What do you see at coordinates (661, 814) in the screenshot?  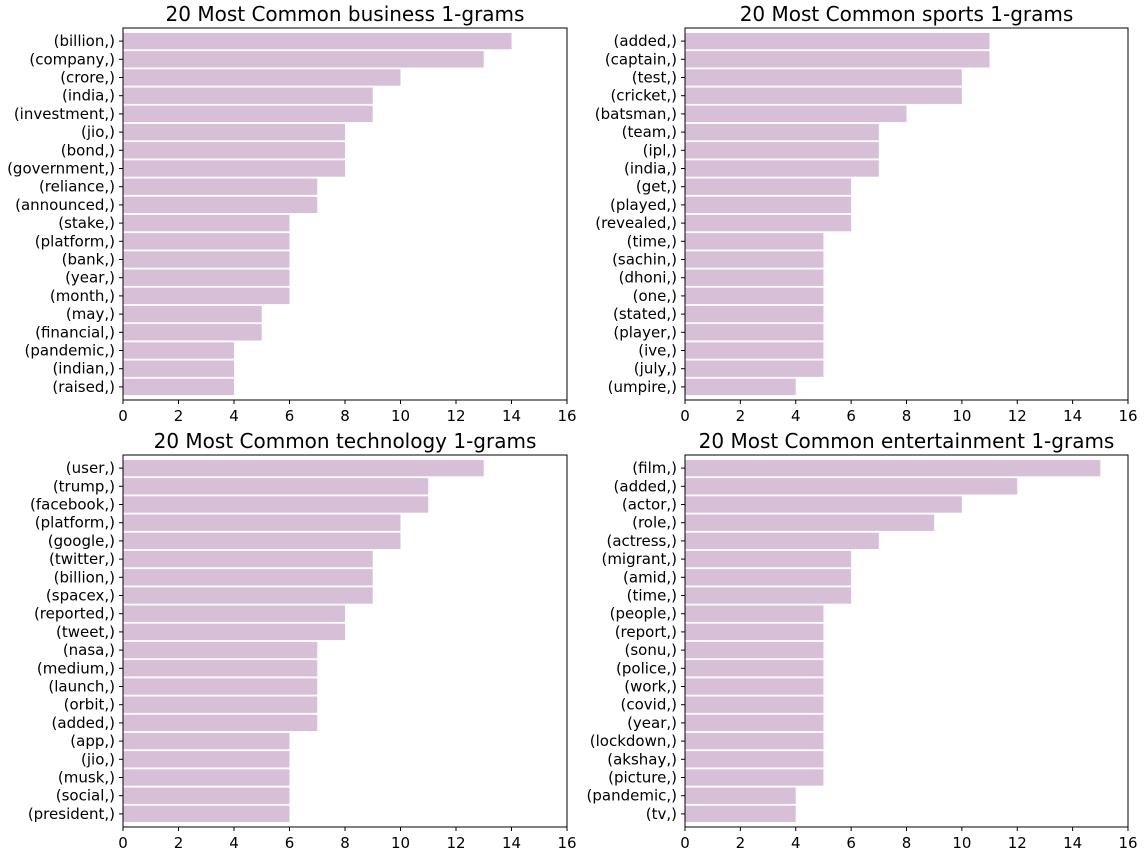 I see `category-label: (tv,)` at bounding box center [661, 814].